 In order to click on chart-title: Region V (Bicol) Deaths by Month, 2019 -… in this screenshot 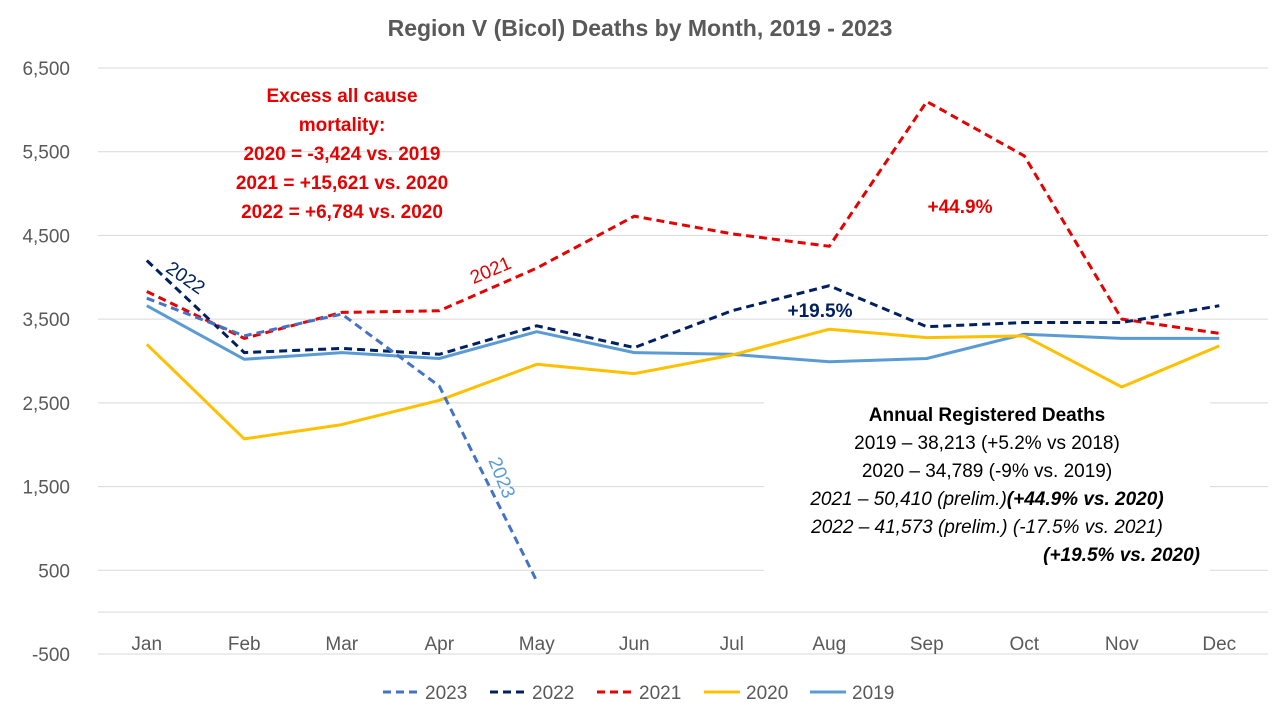, I will do `click(640, 28)`.